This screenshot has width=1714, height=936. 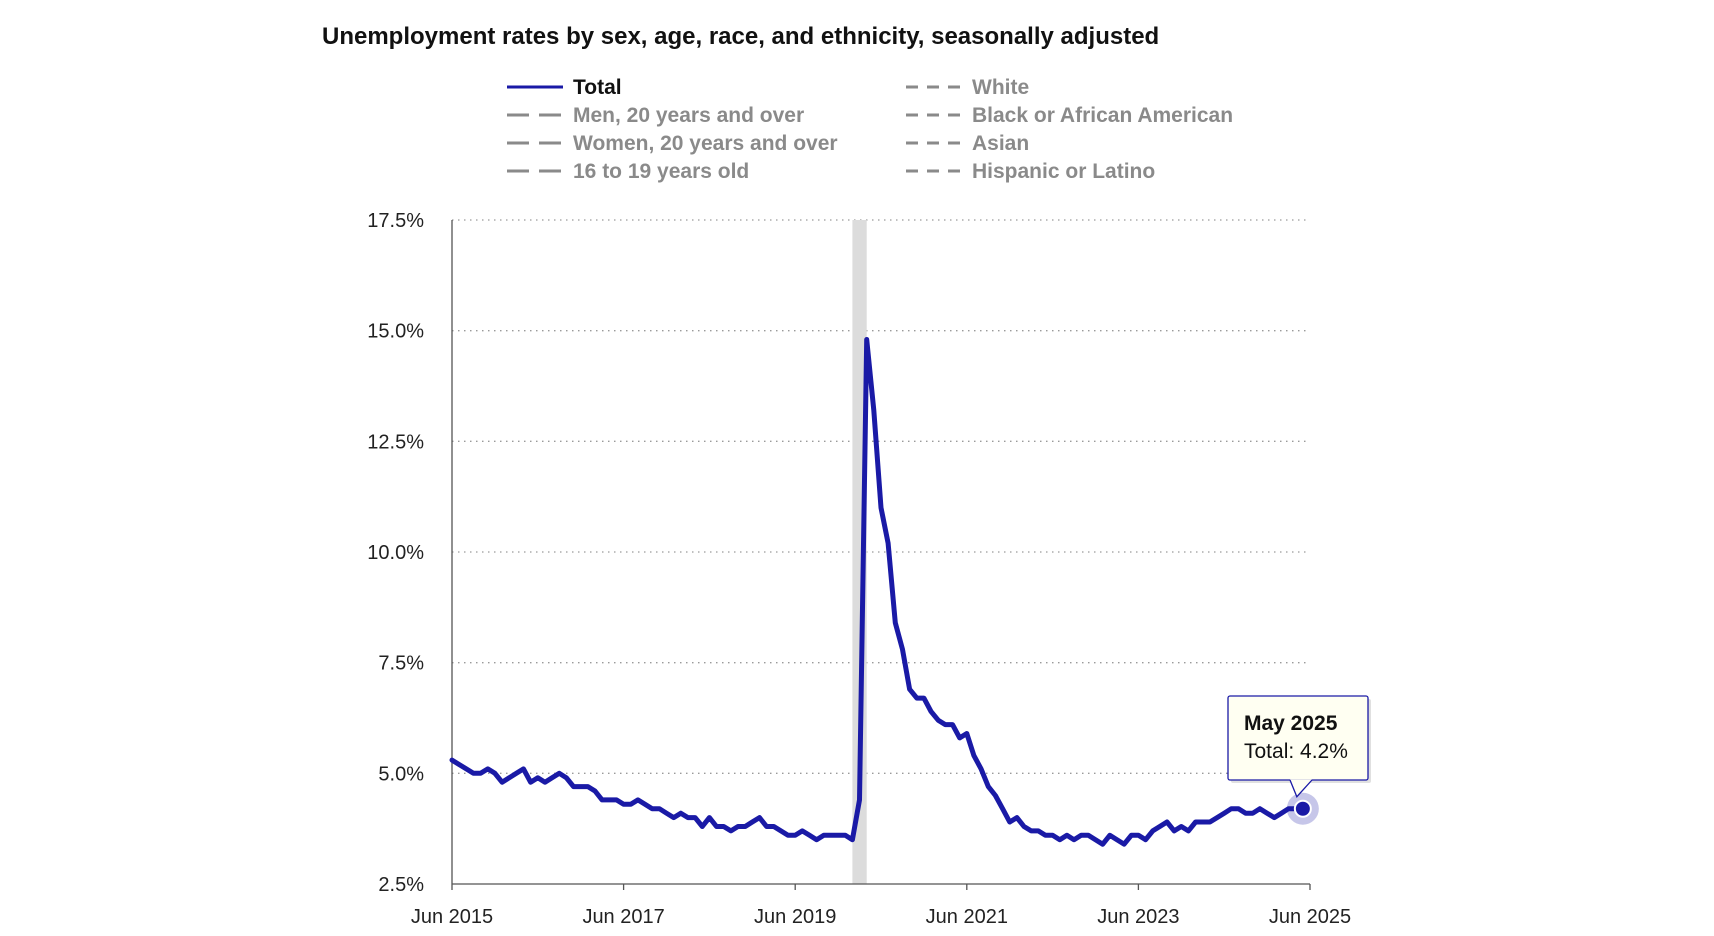 What do you see at coordinates (401, 774) in the screenshot?
I see `y-tick-label: 5.0%` at bounding box center [401, 774].